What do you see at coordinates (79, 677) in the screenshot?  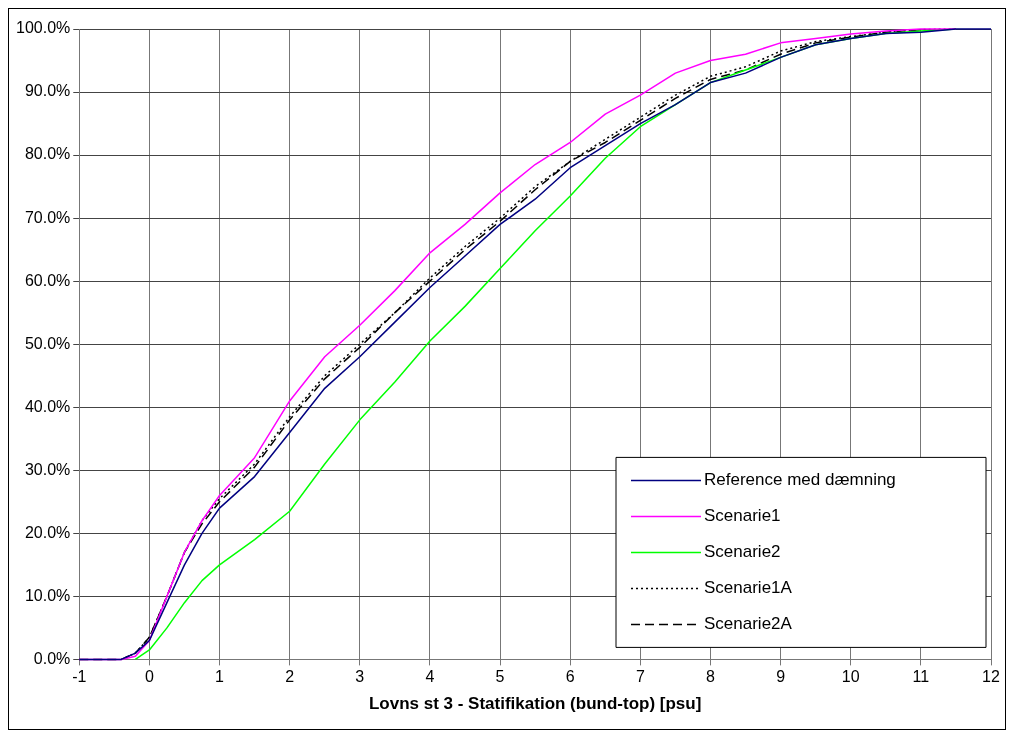 I see `x-tick-label: -1` at bounding box center [79, 677].